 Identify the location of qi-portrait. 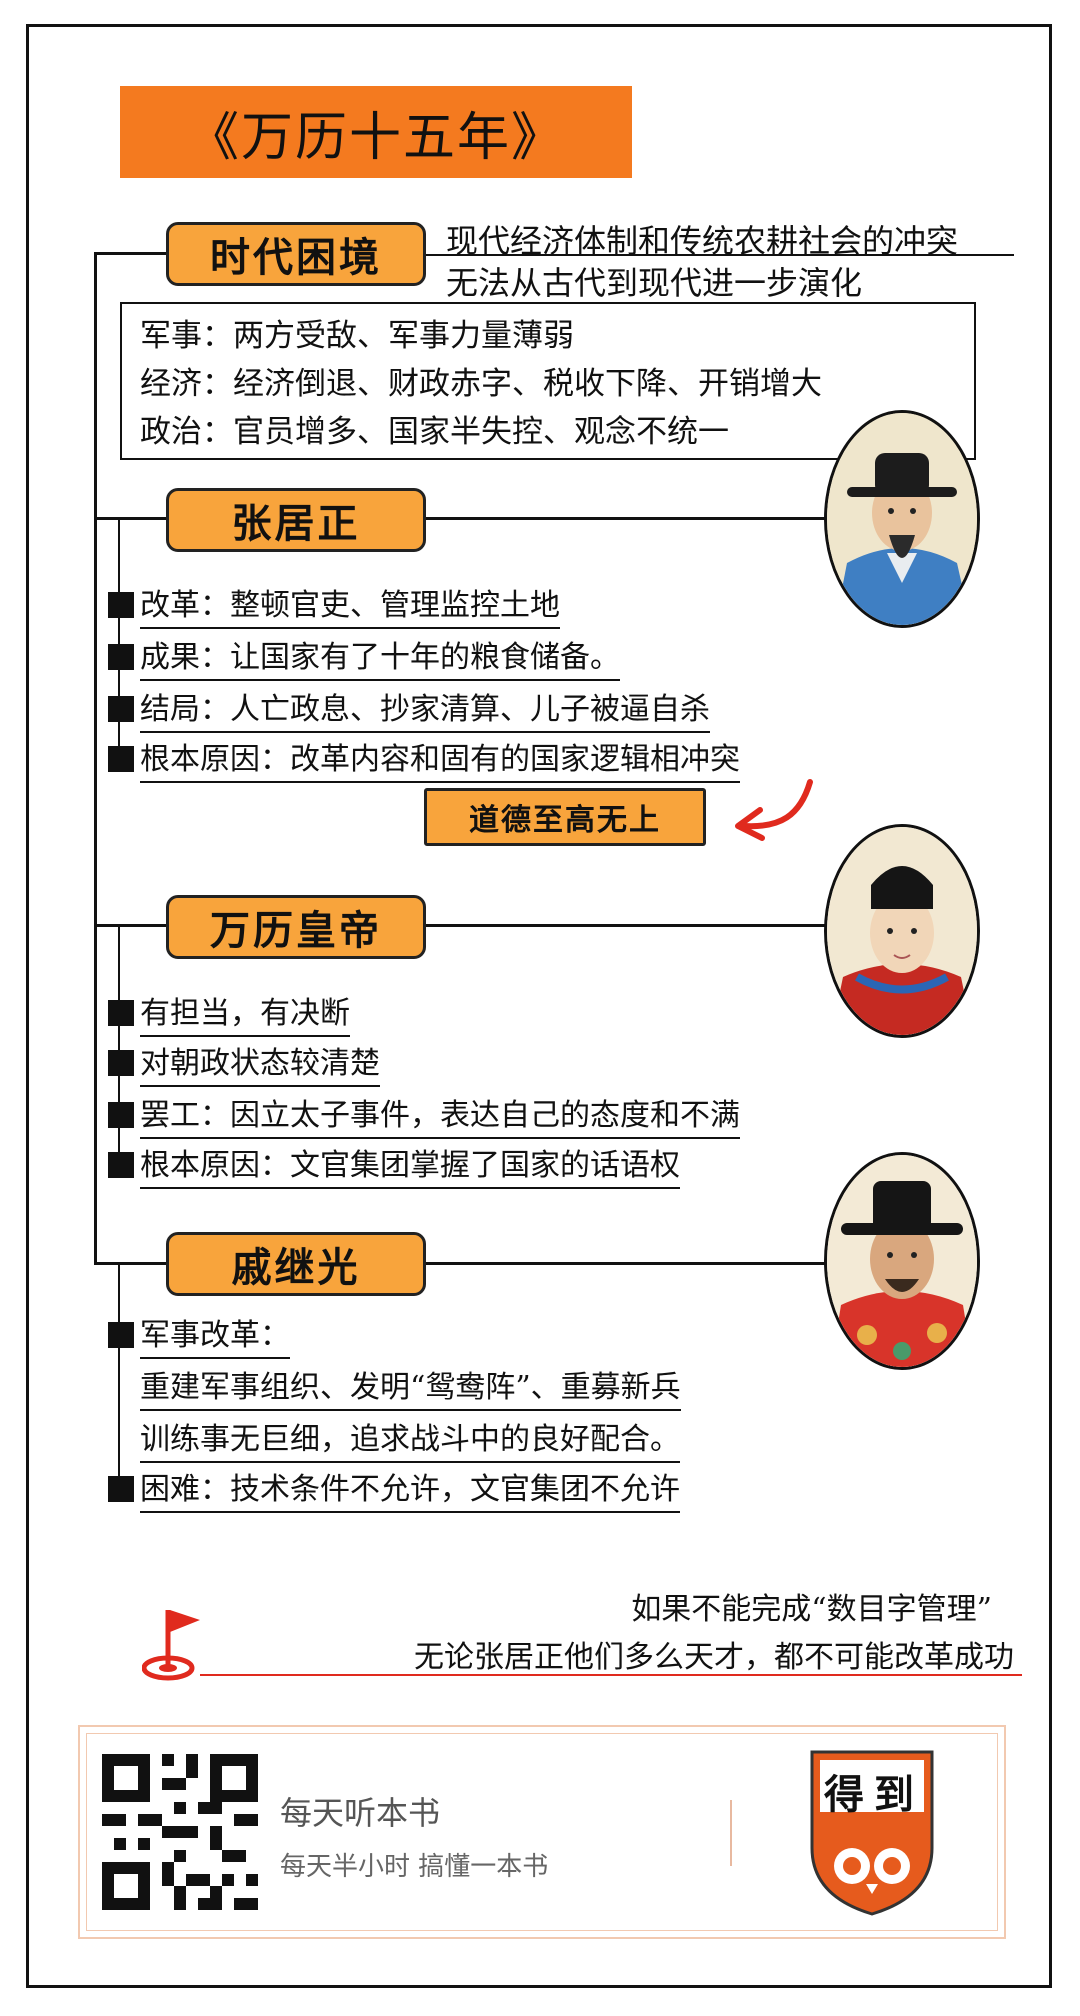
(902, 1261).